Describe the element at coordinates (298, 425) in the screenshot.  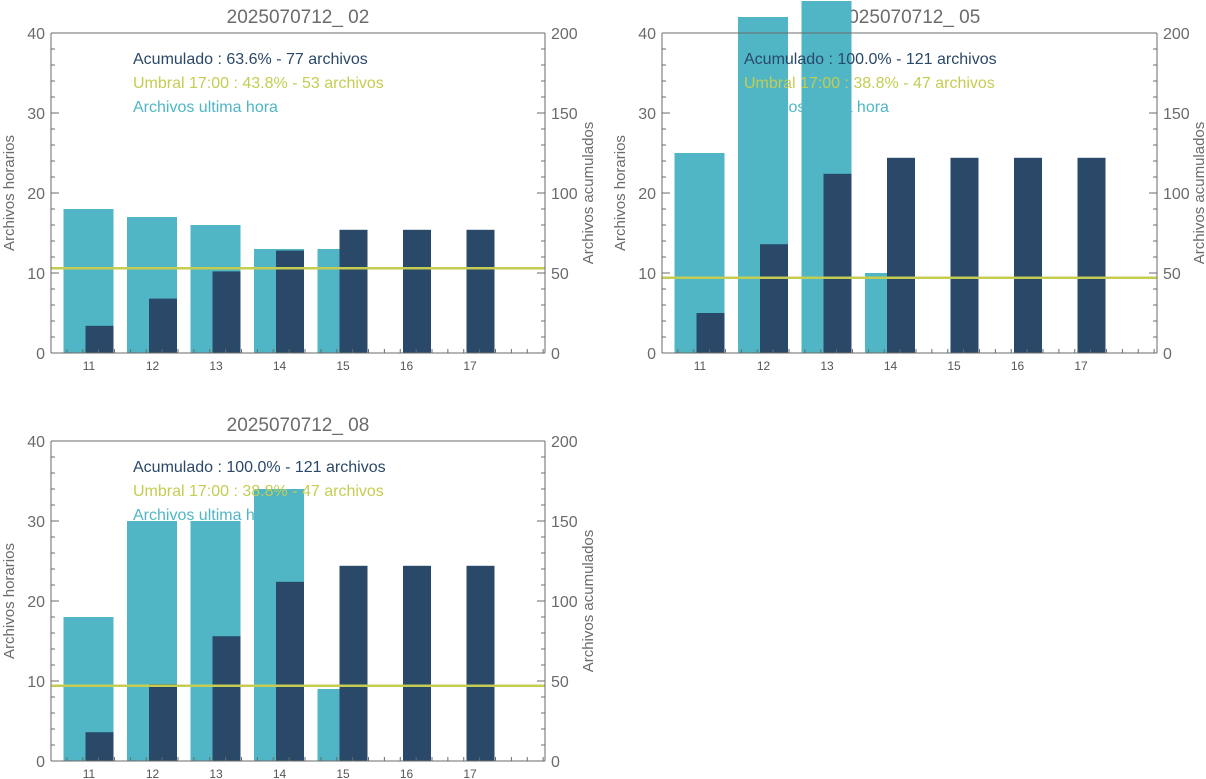
I see `chart-title: 2025070712_ 08` at that location.